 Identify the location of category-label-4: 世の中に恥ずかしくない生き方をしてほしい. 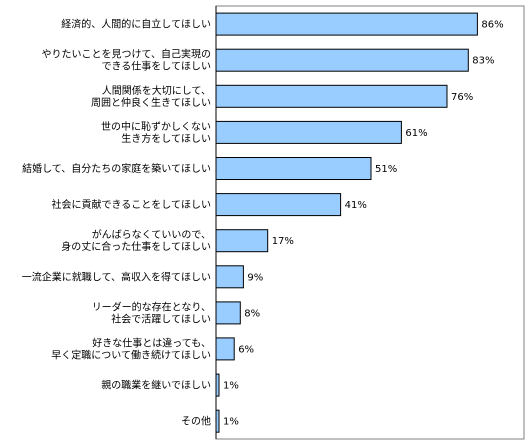
(156, 132).